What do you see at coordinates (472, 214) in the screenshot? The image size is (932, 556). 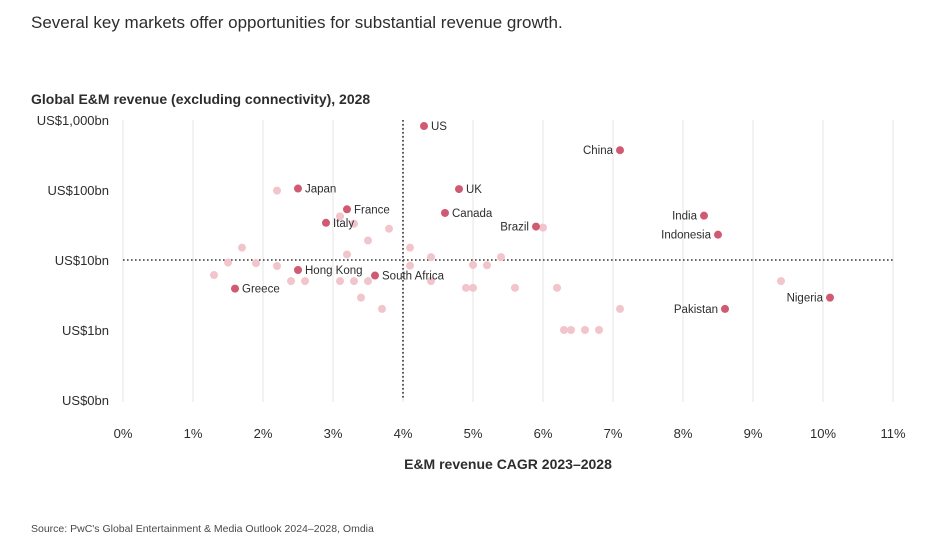 I see `point-label: Canada` at bounding box center [472, 214].